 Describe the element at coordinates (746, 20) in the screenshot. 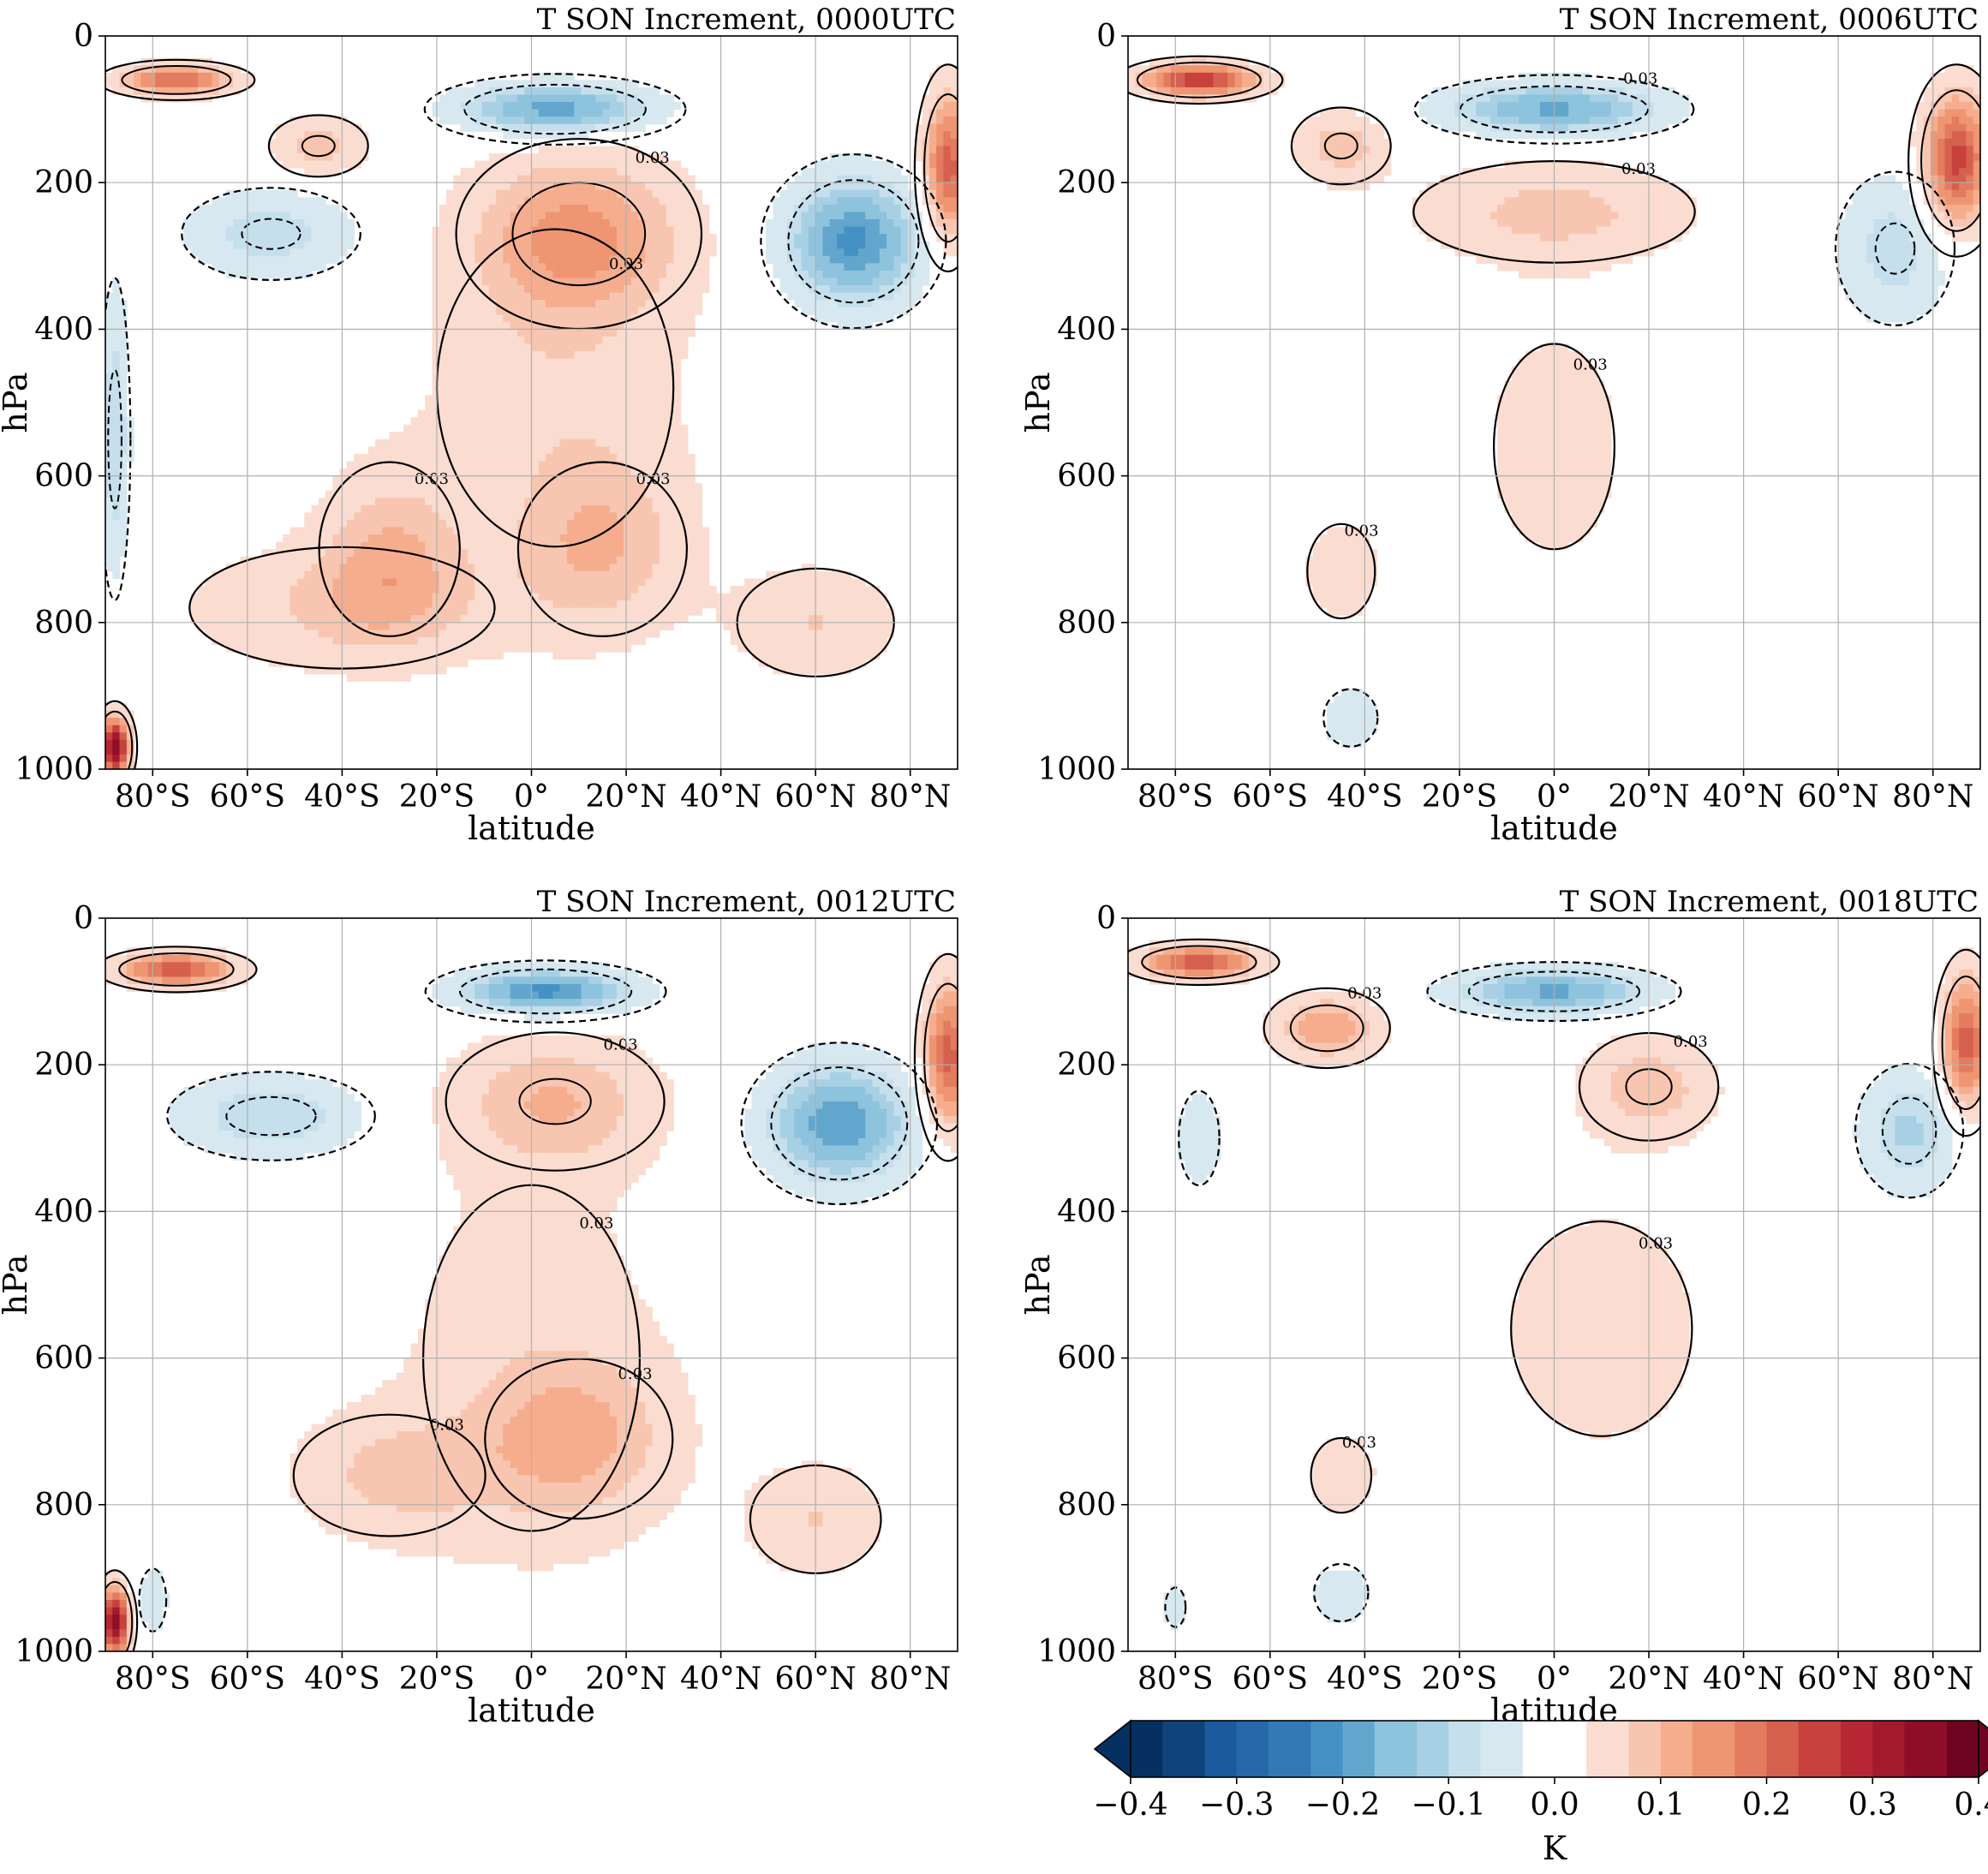

I see `panel-title: T SON Increment, 0000UTC` at that location.